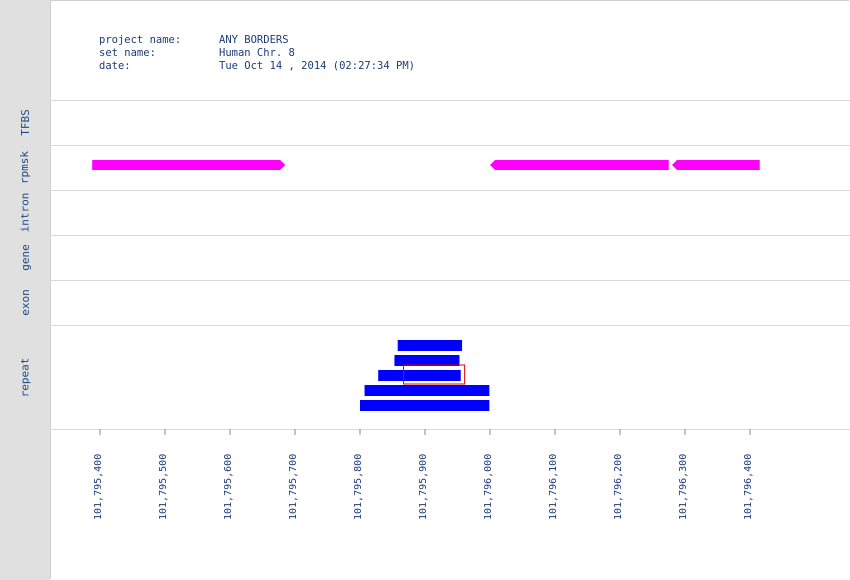  What do you see at coordinates (683, 486) in the screenshot?
I see `x-tick-label: 101,796,300` at bounding box center [683, 486].